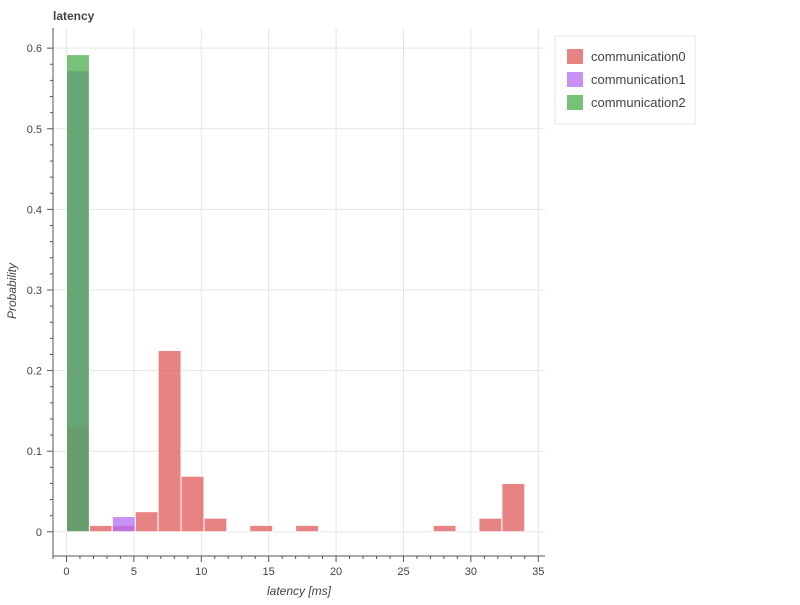  What do you see at coordinates (269, 572) in the screenshot?
I see `x-tick-label: 15` at bounding box center [269, 572].